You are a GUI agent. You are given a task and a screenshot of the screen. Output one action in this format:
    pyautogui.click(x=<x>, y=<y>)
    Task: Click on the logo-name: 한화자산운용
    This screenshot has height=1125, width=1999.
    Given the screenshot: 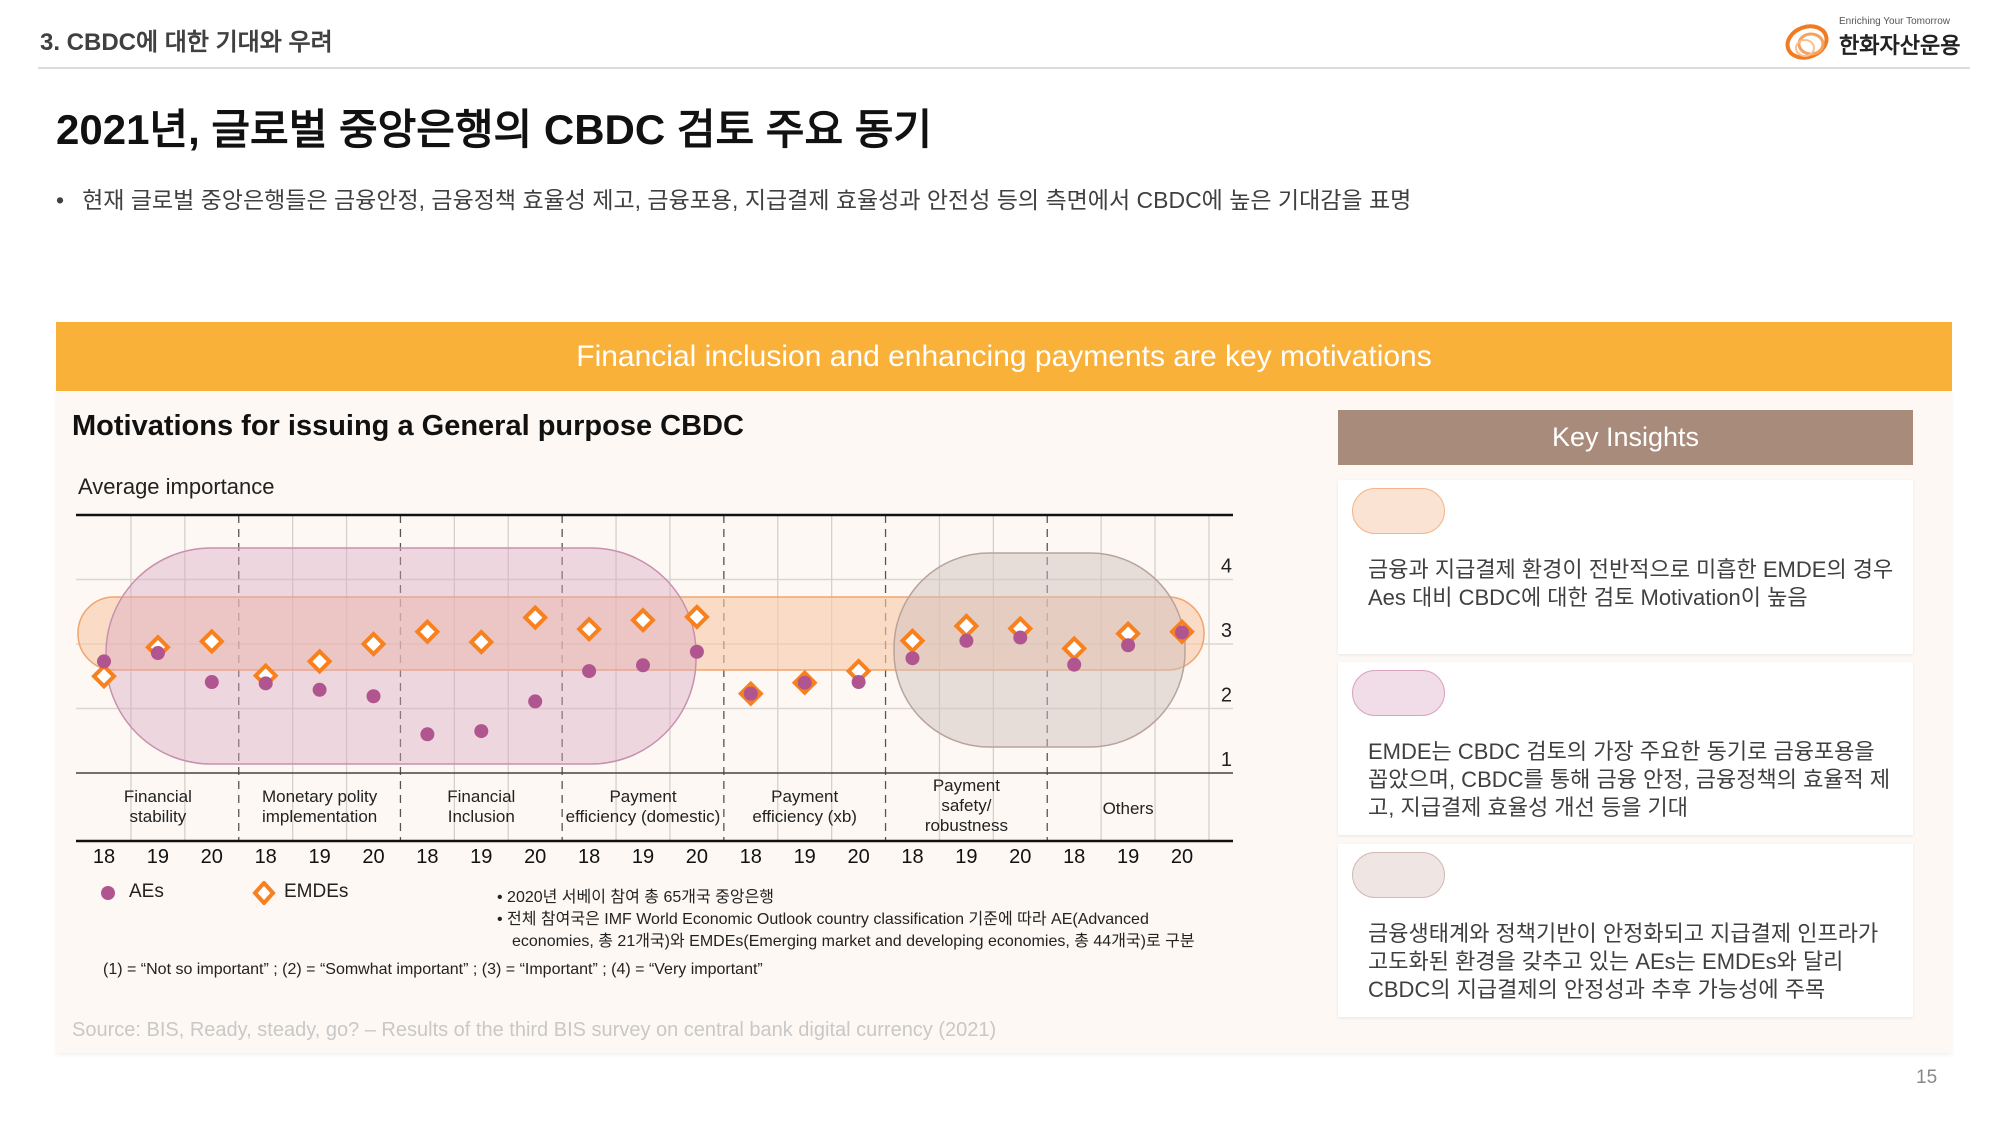 What is the action you would take?
    pyautogui.click(x=1900, y=45)
    